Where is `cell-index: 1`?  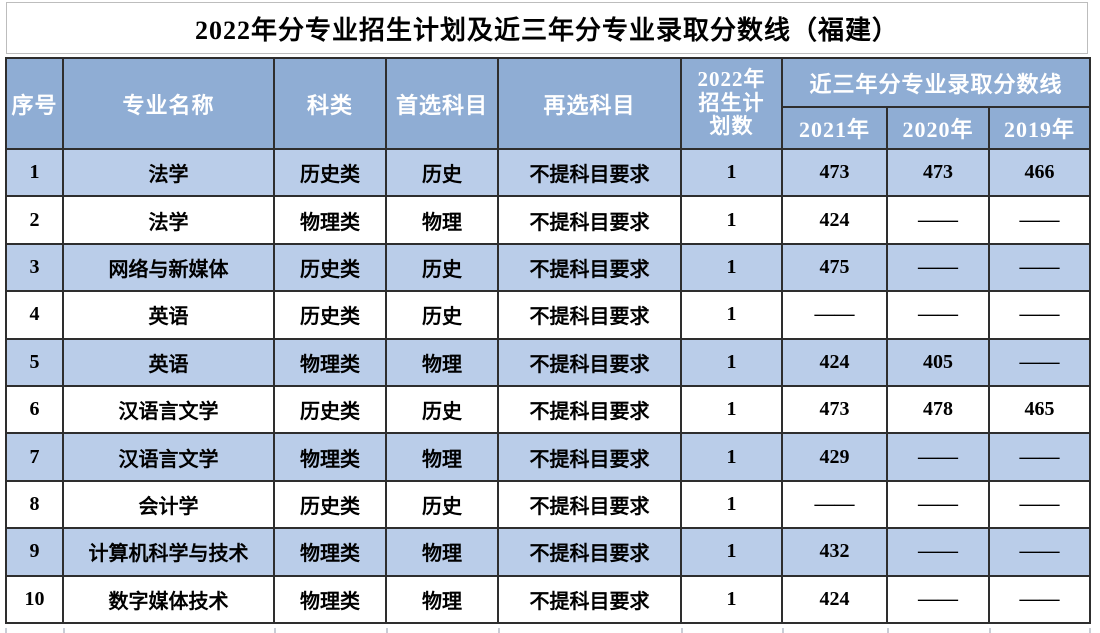 cell-index: 1 is located at coordinates (34, 172).